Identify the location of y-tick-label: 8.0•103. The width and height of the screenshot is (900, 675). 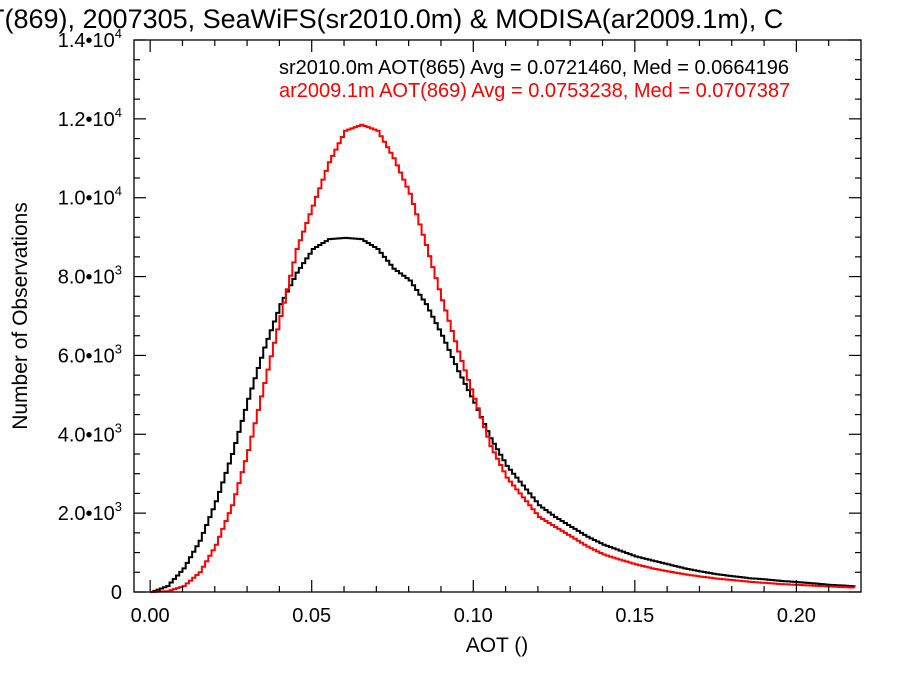
(90, 276).